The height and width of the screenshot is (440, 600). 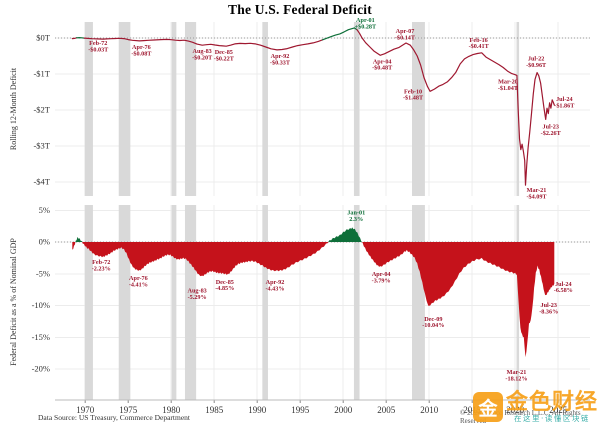 What do you see at coordinates (98, 49) in the screenshot?
I see `svg-text: -$0.03T` at bounding box center [98, 49].